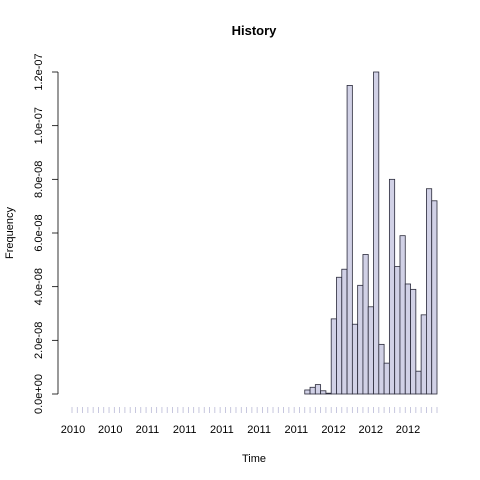  What do you see at coordinates (39, 71) in the screenshot?
I see `y-tick-label: 1.2e-07` at bounding box center [39, 71].